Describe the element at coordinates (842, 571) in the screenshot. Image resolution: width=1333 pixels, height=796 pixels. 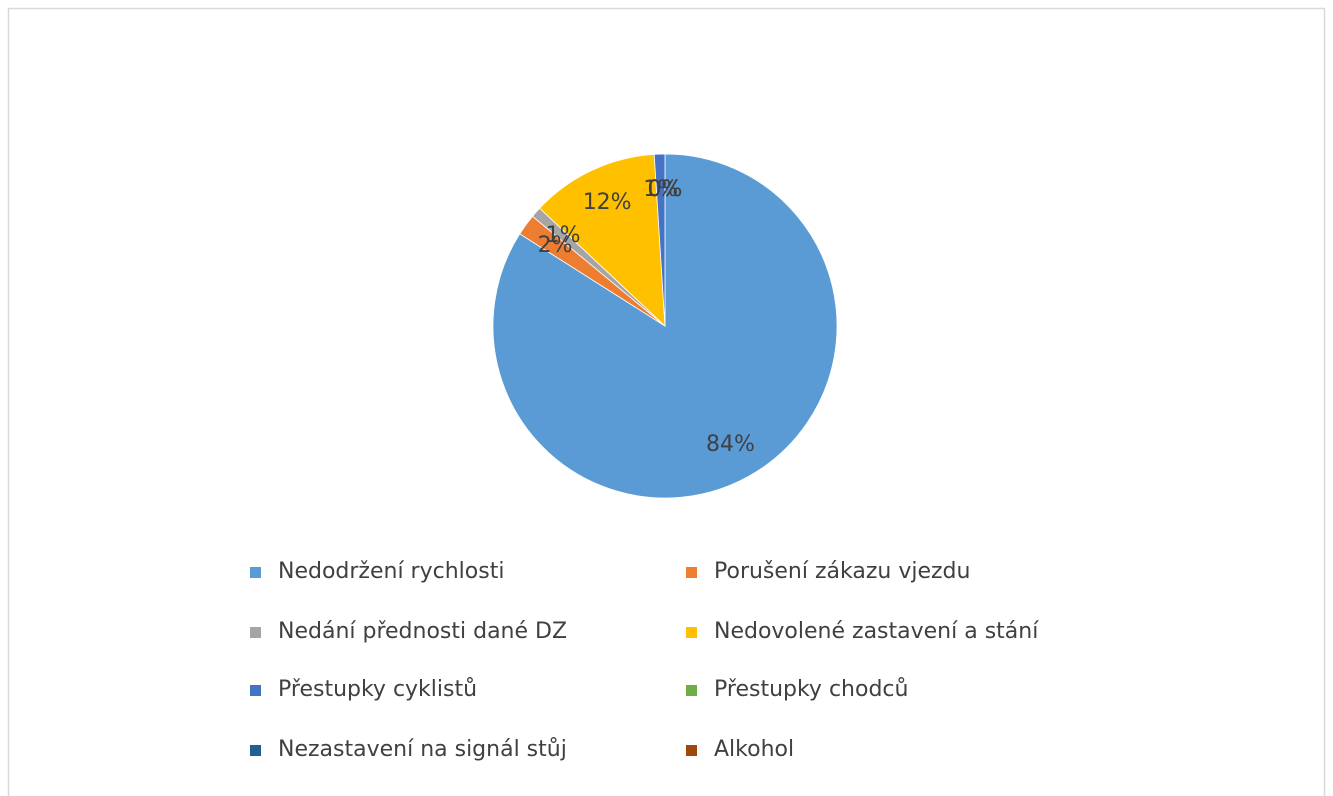
I see `legend-label: Porušení zákazu vjezdu` at that location.